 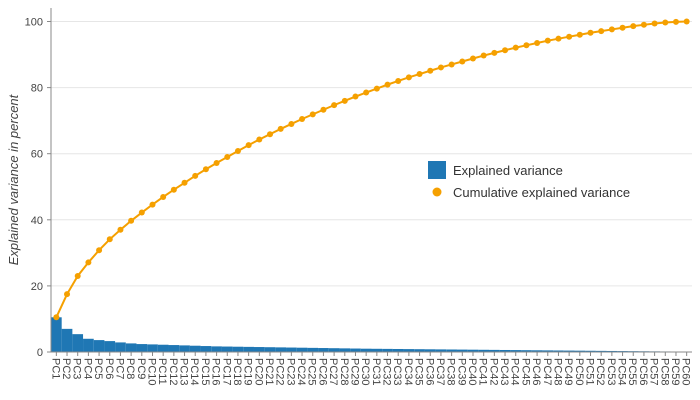 What do you see at coordinates (334, 105) in the screenshot?
I see `cumulative-point-pc27` at bounding box center [334, 105].